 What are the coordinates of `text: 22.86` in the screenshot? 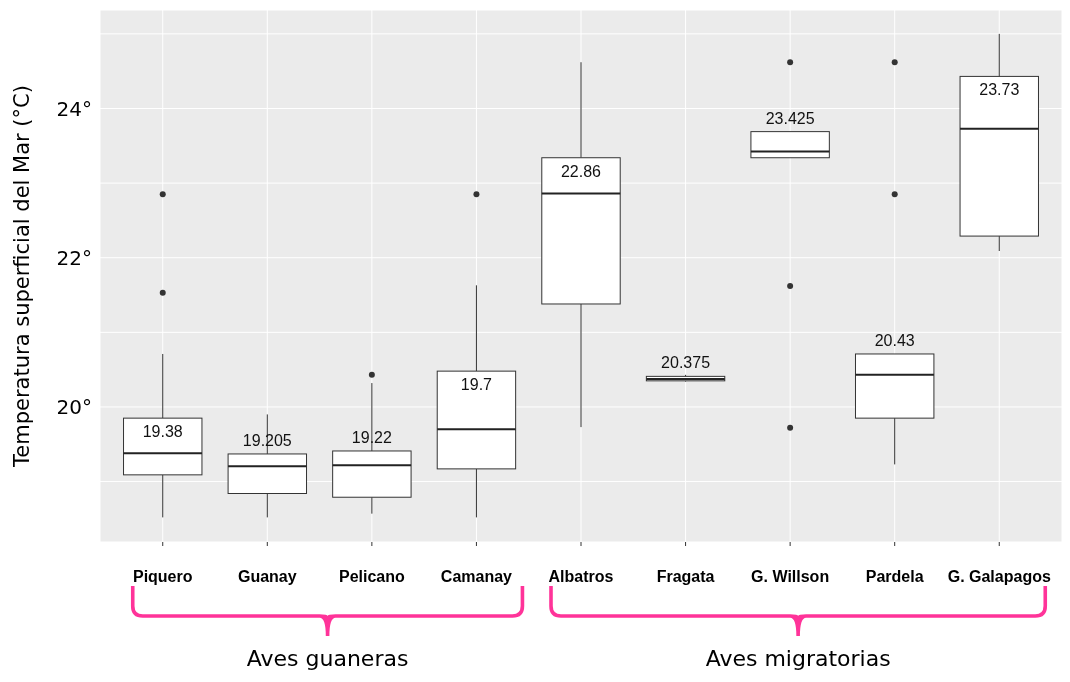 It's located at (581, 171).